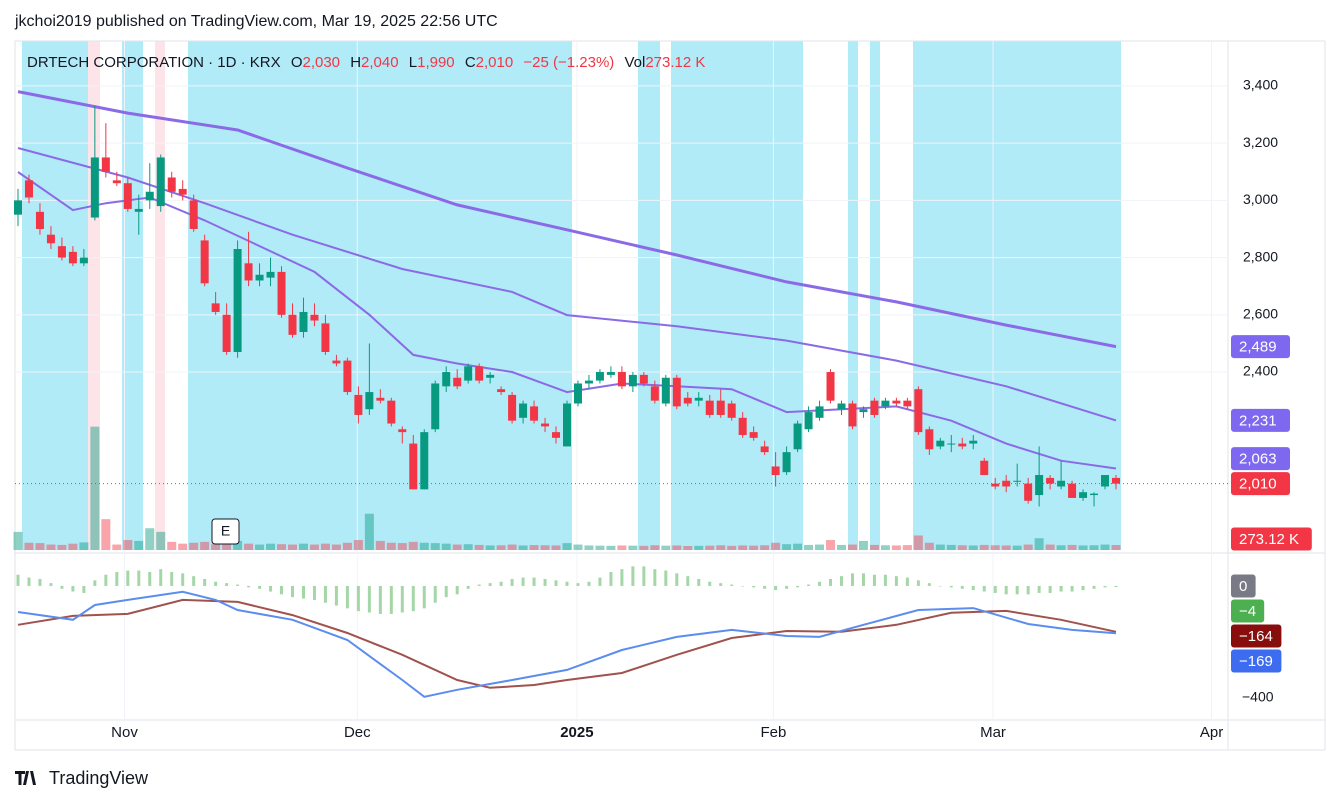 The height and width of the screenshot is (806, 1341). Describe the element at coordinates (567, 643) in the screenshot. I see `macd-line` at that location.